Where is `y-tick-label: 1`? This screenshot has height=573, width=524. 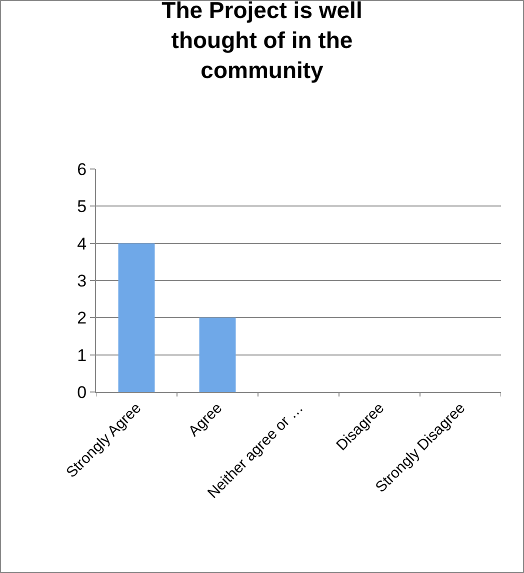 y-tick-label: 1 is located at coordinates (82, 355).